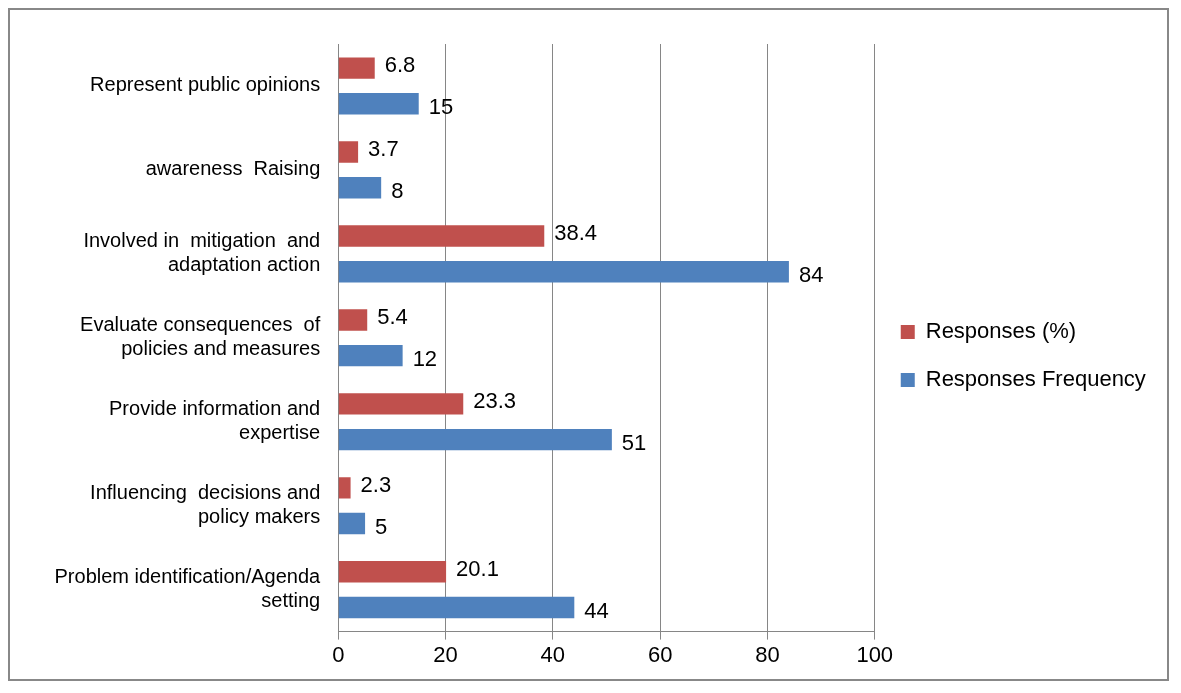  I want to click on data-label: 15, so click(441, 106).